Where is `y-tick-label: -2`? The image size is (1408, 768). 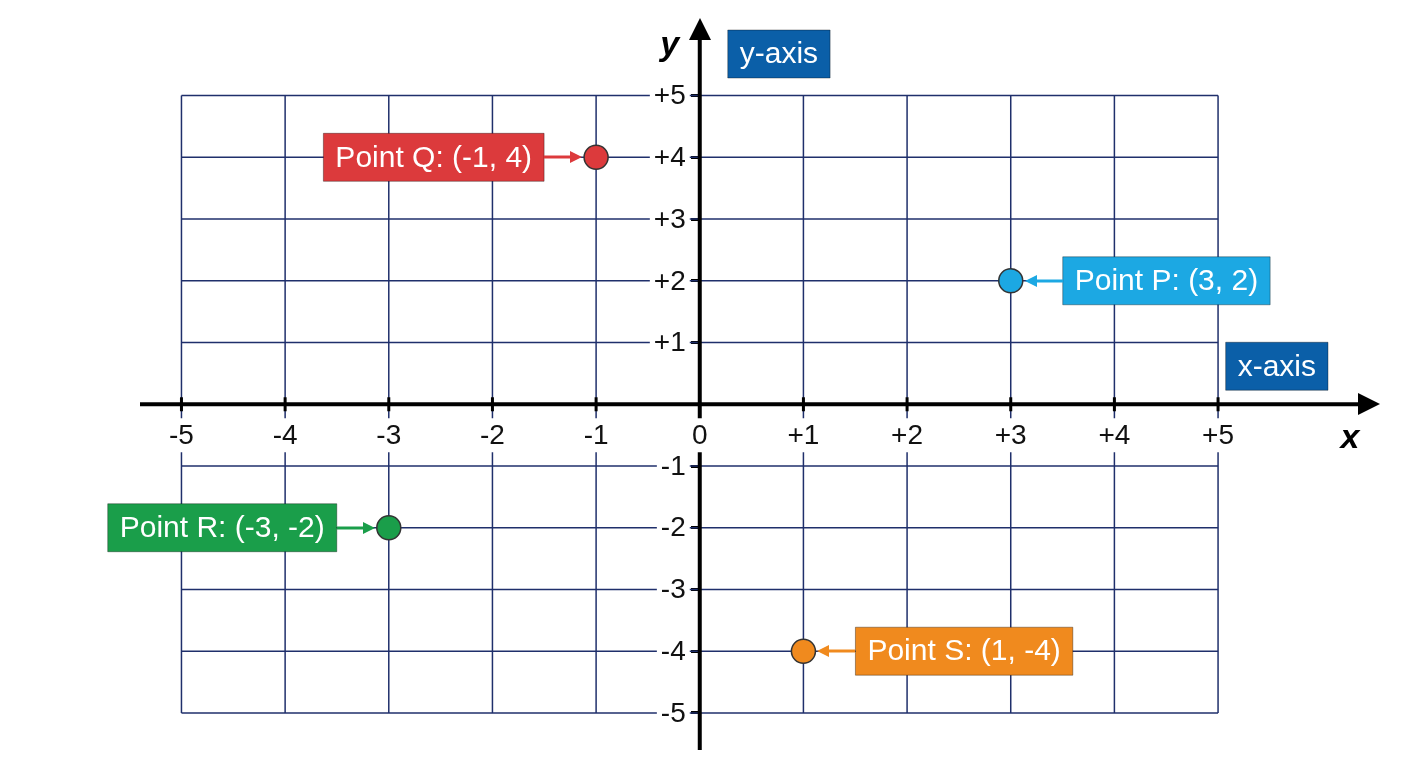
y-tick-label: -2 is located at coordinates (673, 527).